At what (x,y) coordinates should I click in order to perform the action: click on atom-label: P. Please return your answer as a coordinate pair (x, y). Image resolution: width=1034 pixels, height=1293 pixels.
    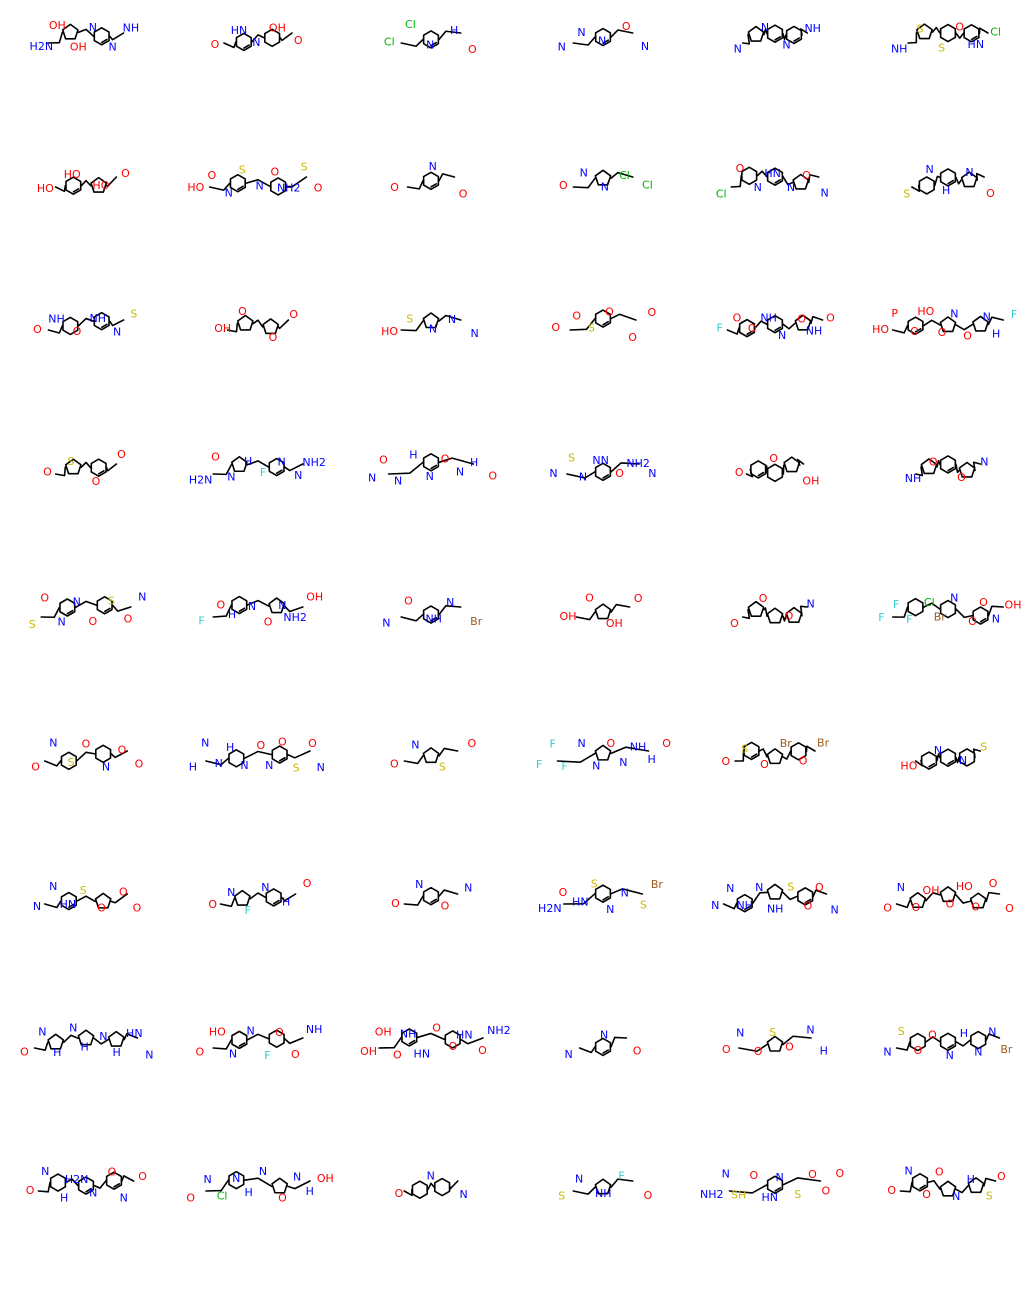
    Looking at the image, I should click on (894, 313).